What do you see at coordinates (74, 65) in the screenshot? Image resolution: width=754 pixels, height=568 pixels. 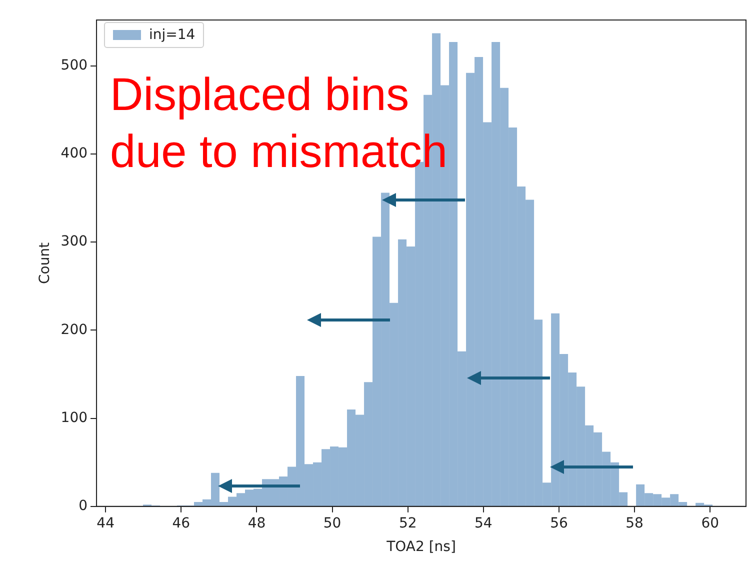 I see `y-tick-label: 500` at bounding box center [74, 65].